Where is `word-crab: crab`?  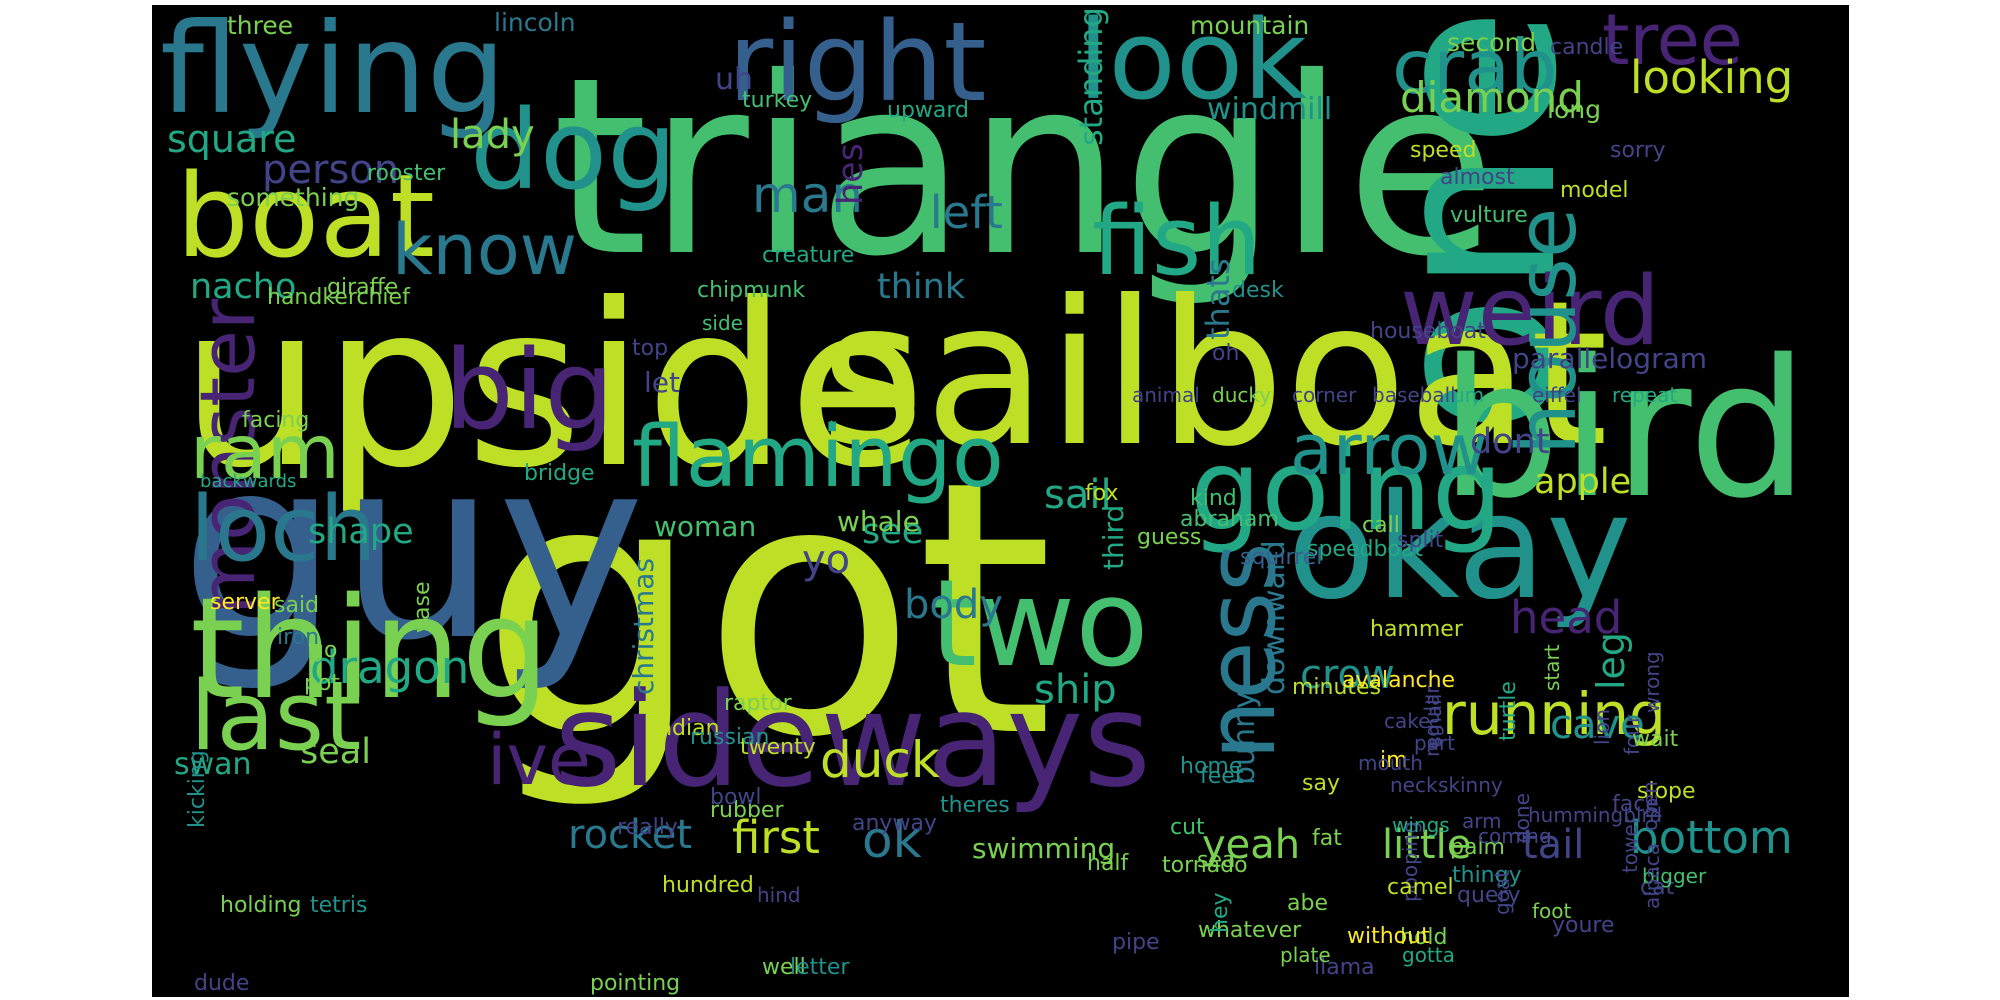 word-crab: crab is located at coordinates (1475, 67).